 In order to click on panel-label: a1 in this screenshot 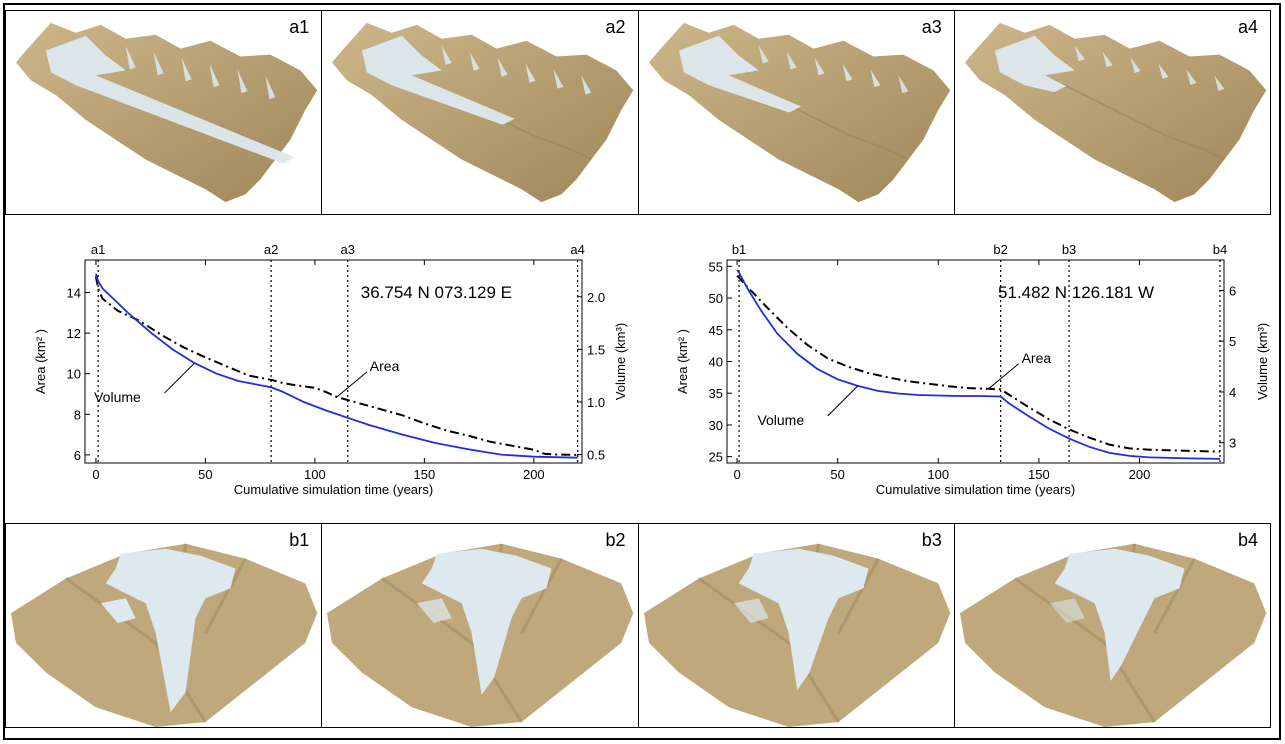, I will do `click(299, 27)`.